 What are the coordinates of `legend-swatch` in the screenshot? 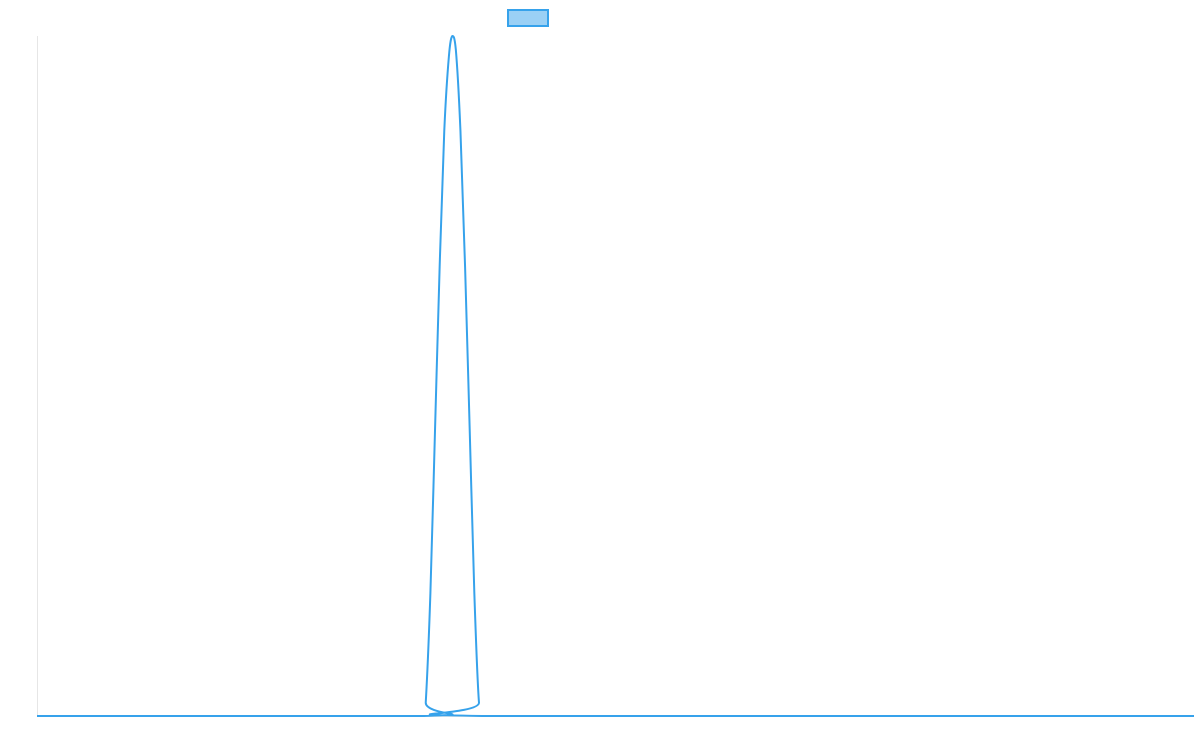 It's located at (528, 18).